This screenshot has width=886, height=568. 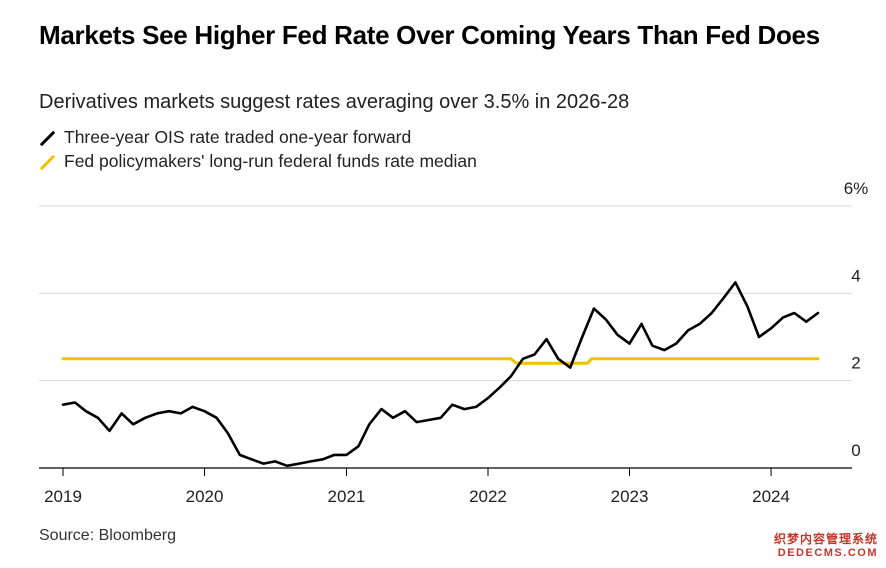 I want to click on watermark: 织梦内容管理系统 DEDECMS.COM, so click(x=826, y=544).